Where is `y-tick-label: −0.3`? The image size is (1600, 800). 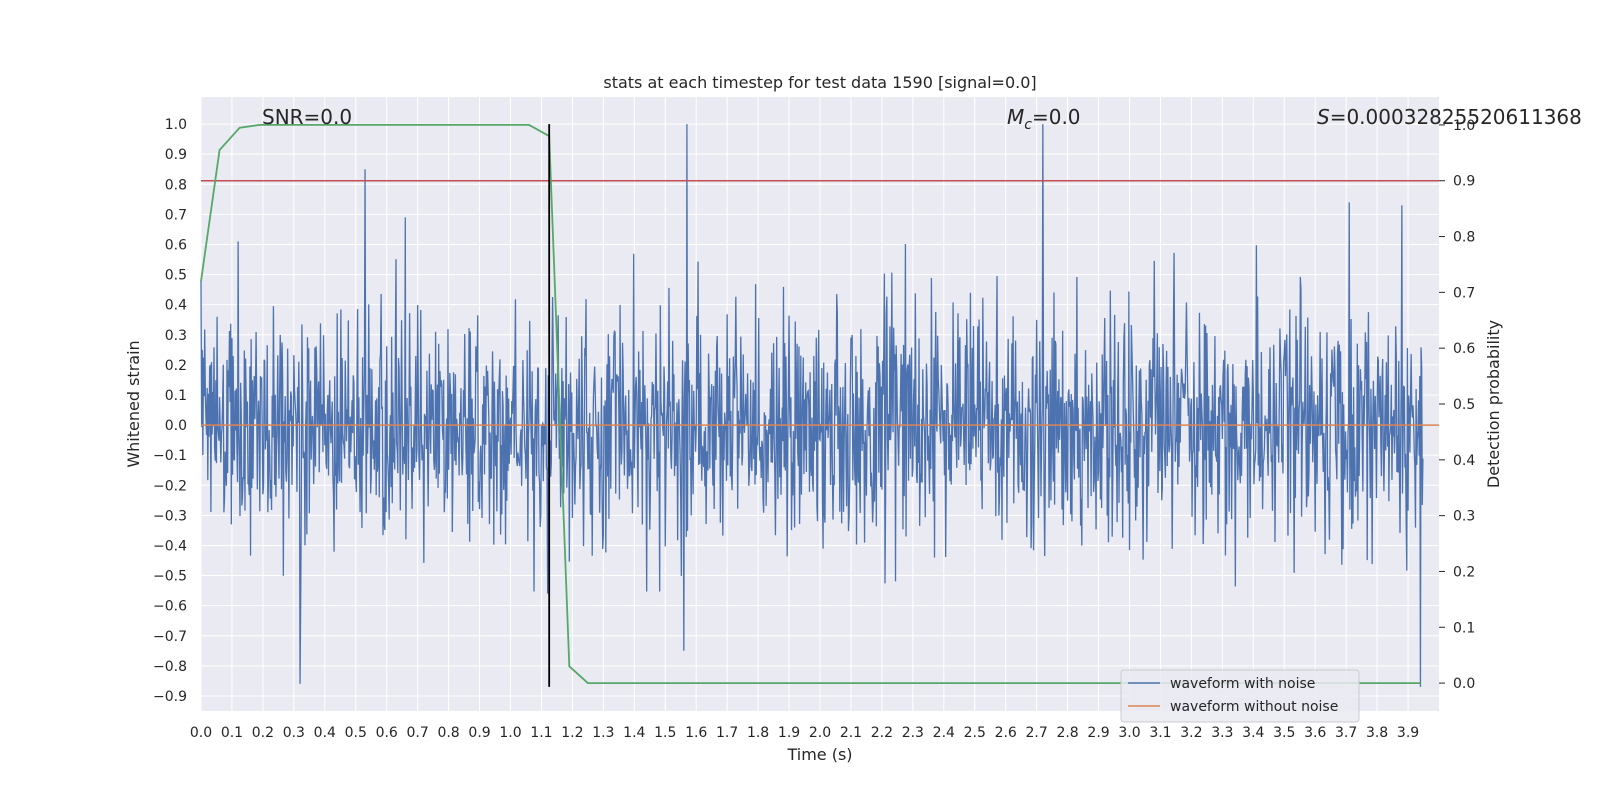 y-tick-label: −0.3 is located at coordinates (170, 516).